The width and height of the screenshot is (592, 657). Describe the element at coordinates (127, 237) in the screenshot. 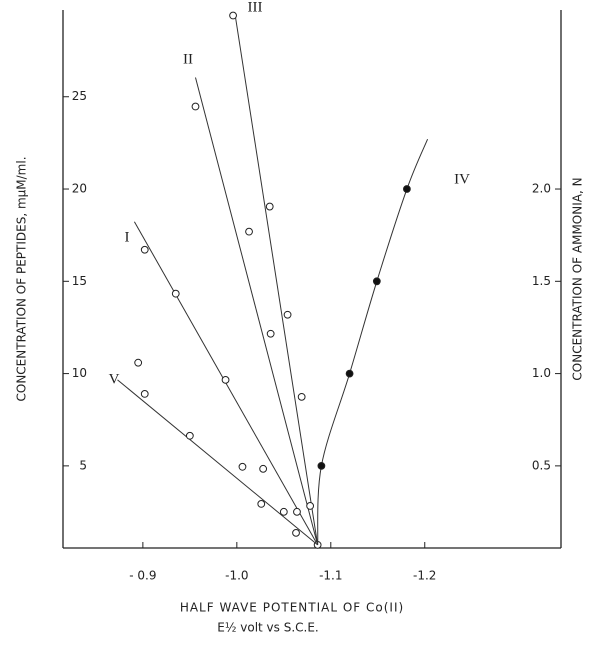

I see `series-label: I` at that location.